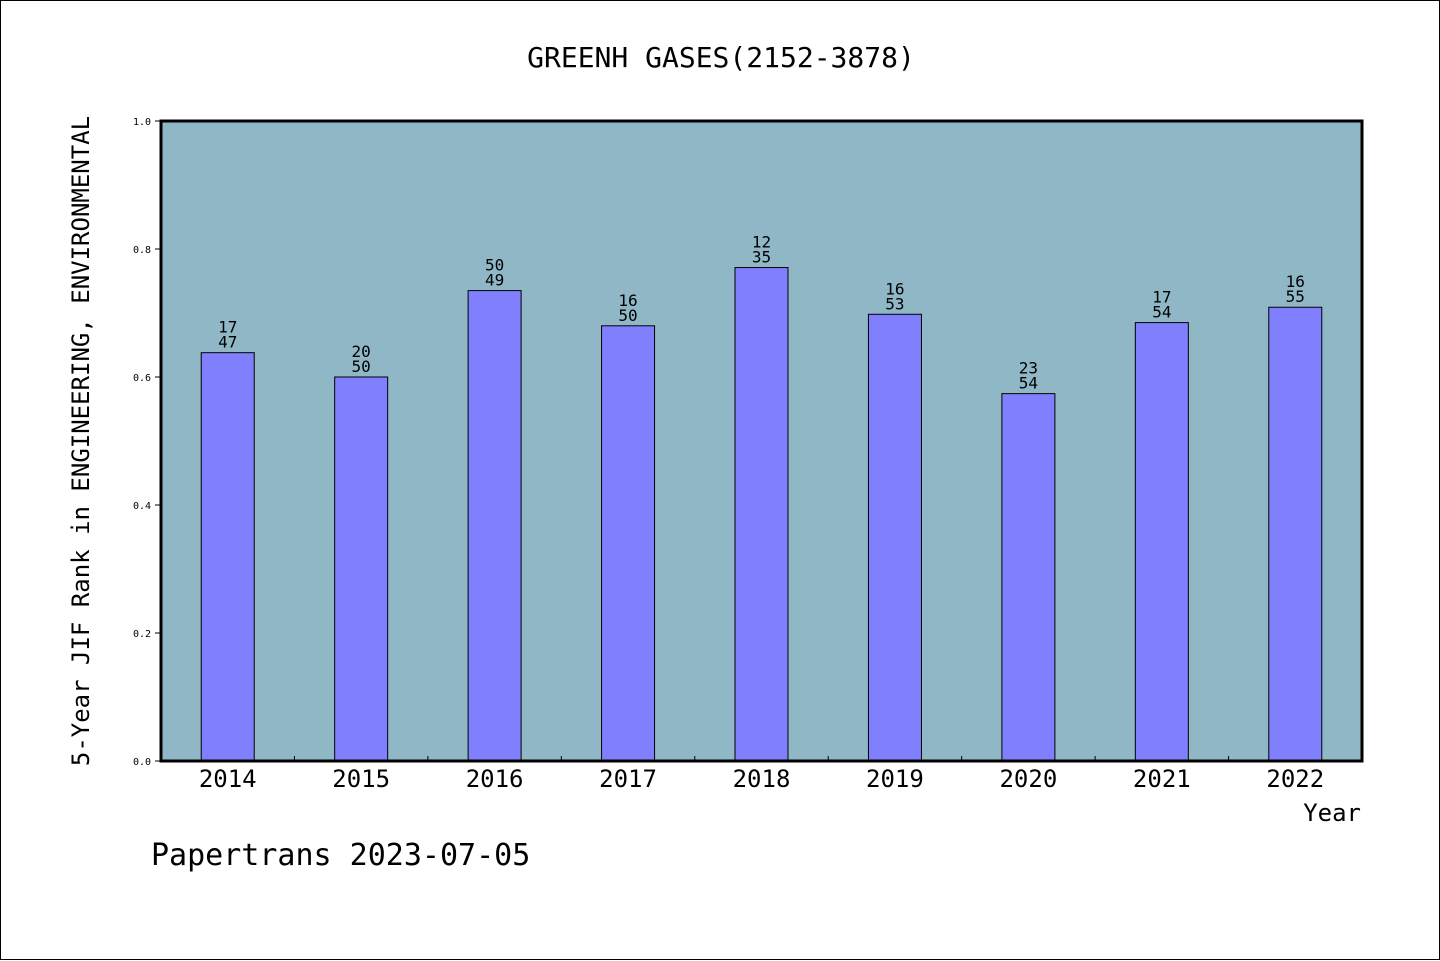  Describe the element at coordinates (1162, 779) in the screenshot. I see `x-tick-label: 2021` at that location.